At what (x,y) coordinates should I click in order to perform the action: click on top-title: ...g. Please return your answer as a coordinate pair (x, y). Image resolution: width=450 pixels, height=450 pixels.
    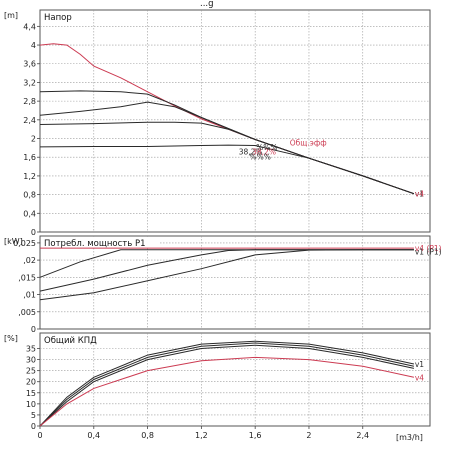
    Looking at the image, I should click on (207, 4).